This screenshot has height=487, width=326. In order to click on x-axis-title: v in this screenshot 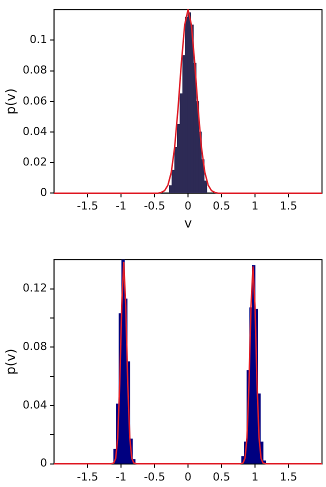, I will do `click(188, 224)`.